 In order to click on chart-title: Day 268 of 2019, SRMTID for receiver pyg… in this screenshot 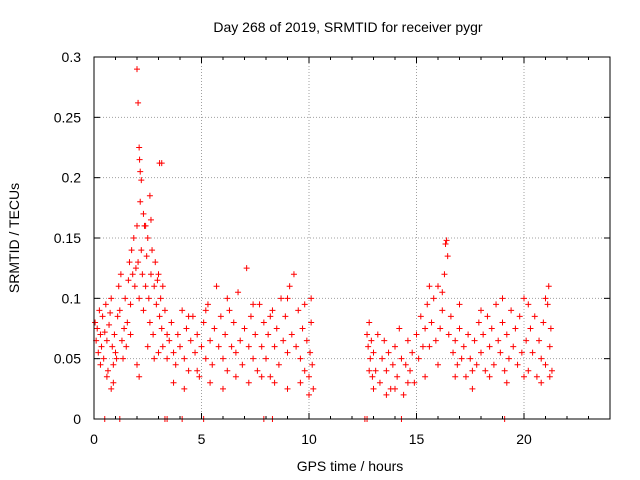, I will do `click(348, 27)`.